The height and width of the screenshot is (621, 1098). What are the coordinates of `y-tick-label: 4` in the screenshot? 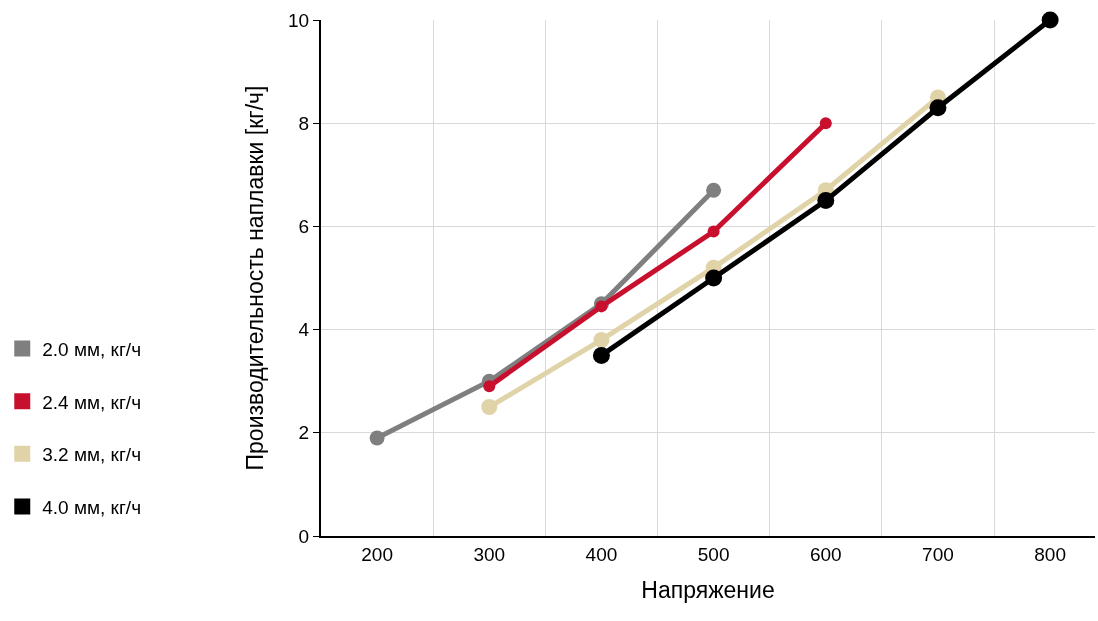 It's located at (304, 330).